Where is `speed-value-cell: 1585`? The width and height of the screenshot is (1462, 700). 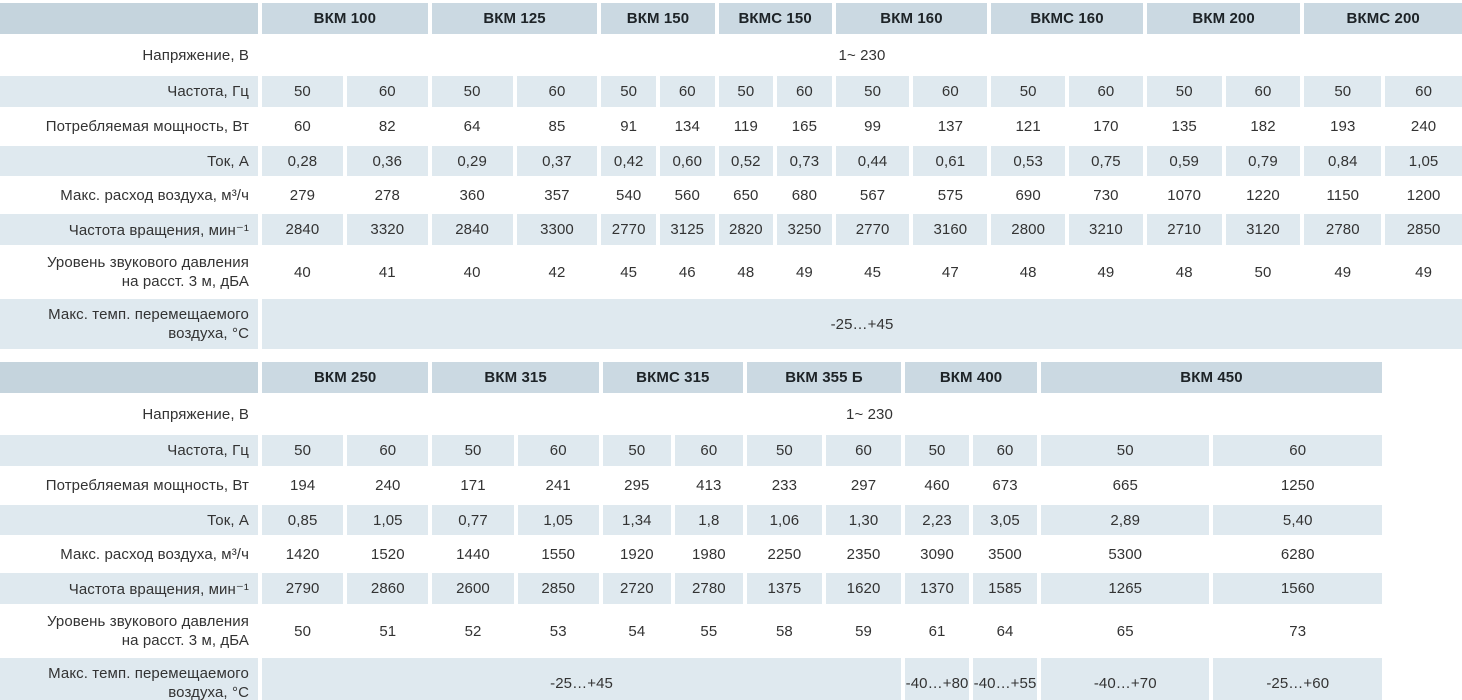
speed-value-cell: 1585 is located at coordinates (1005, 588).